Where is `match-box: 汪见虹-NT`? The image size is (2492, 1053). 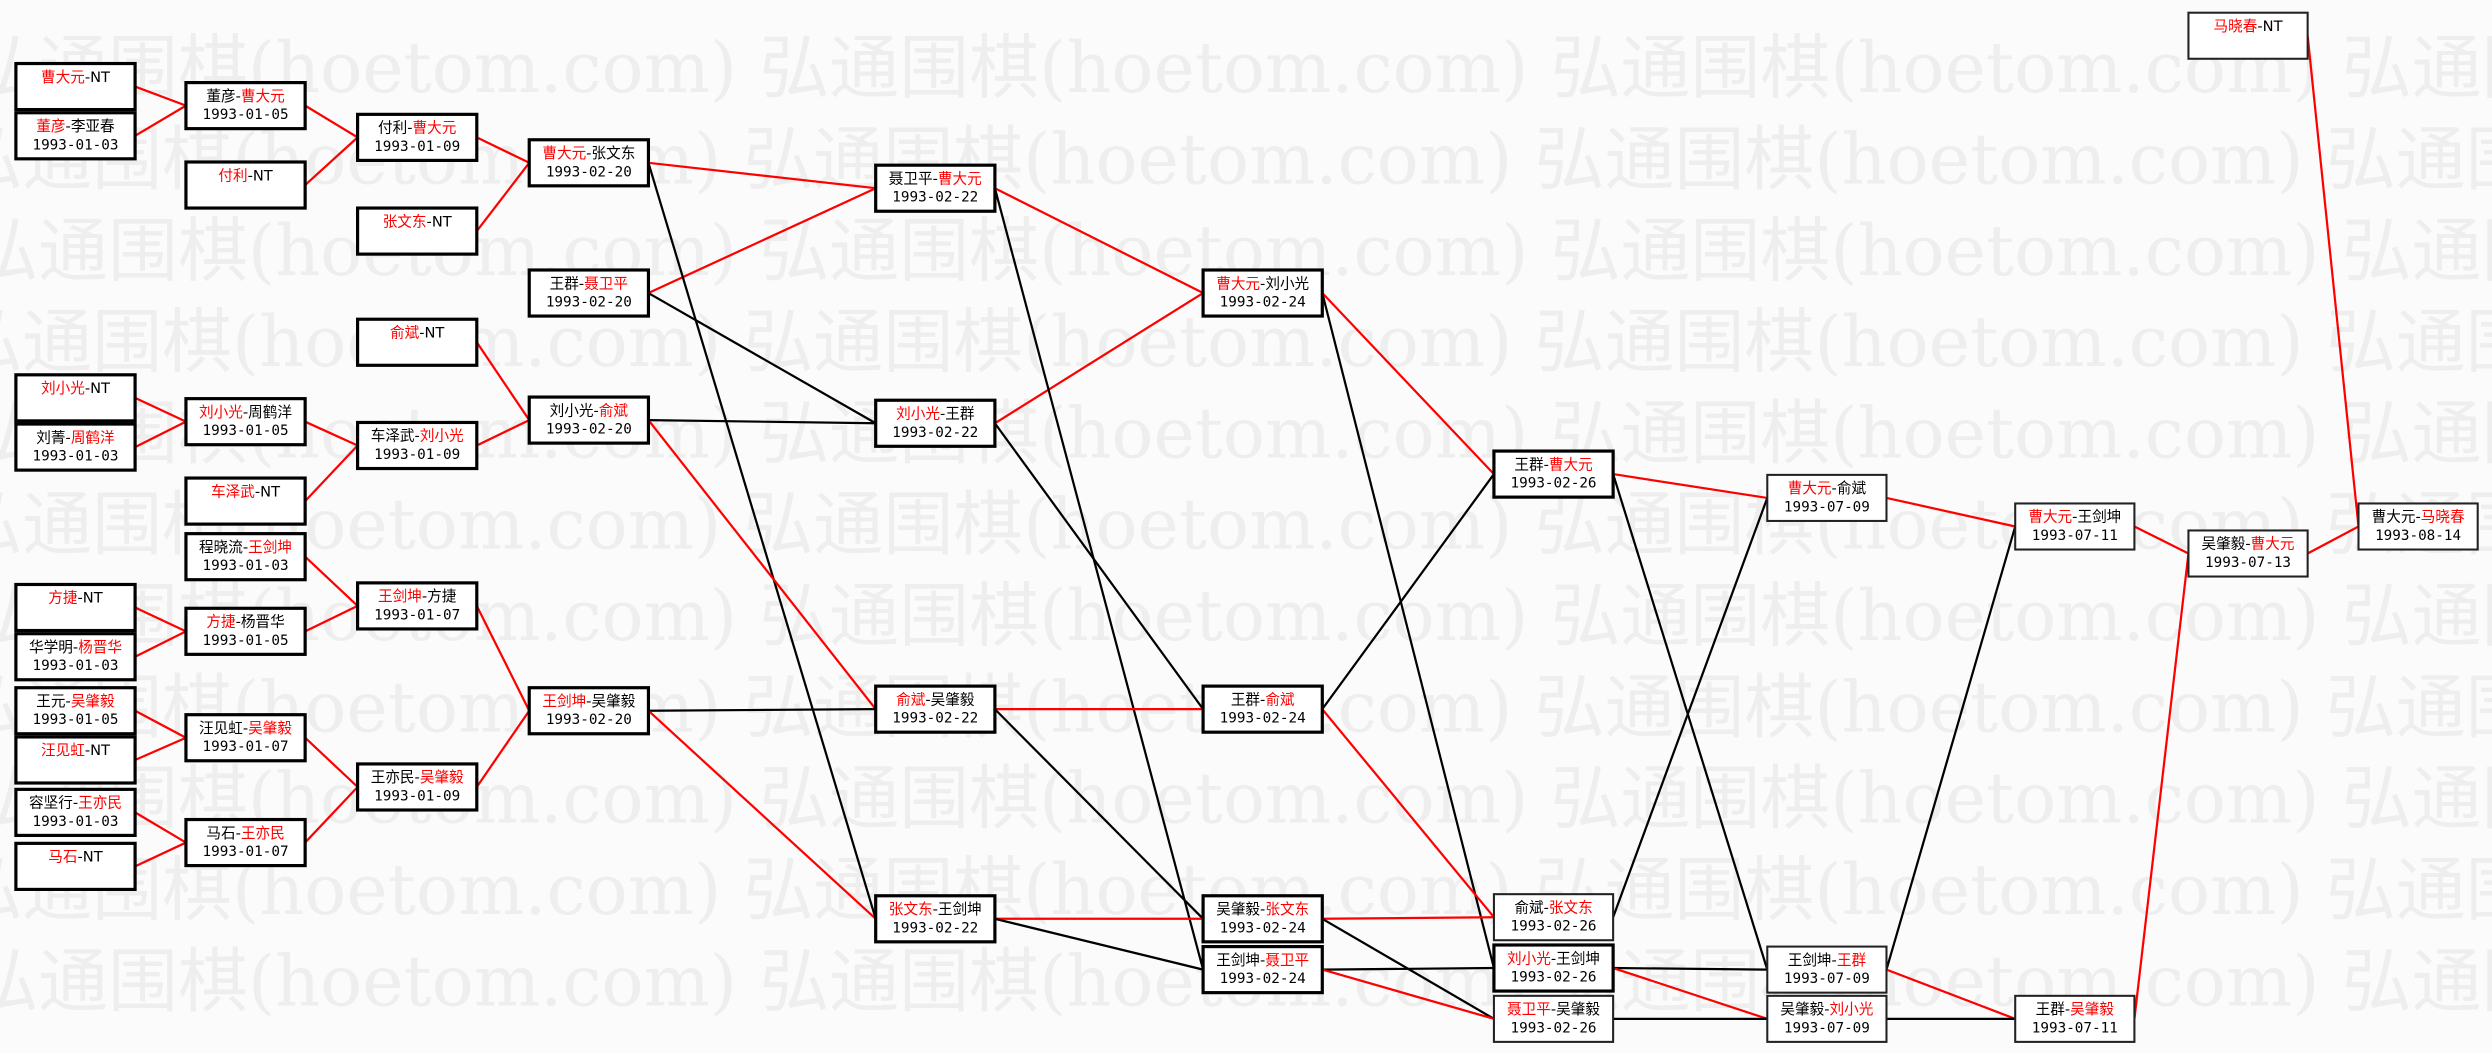
match-box: 汪见虹-NT is located at coordinates (75, 760).